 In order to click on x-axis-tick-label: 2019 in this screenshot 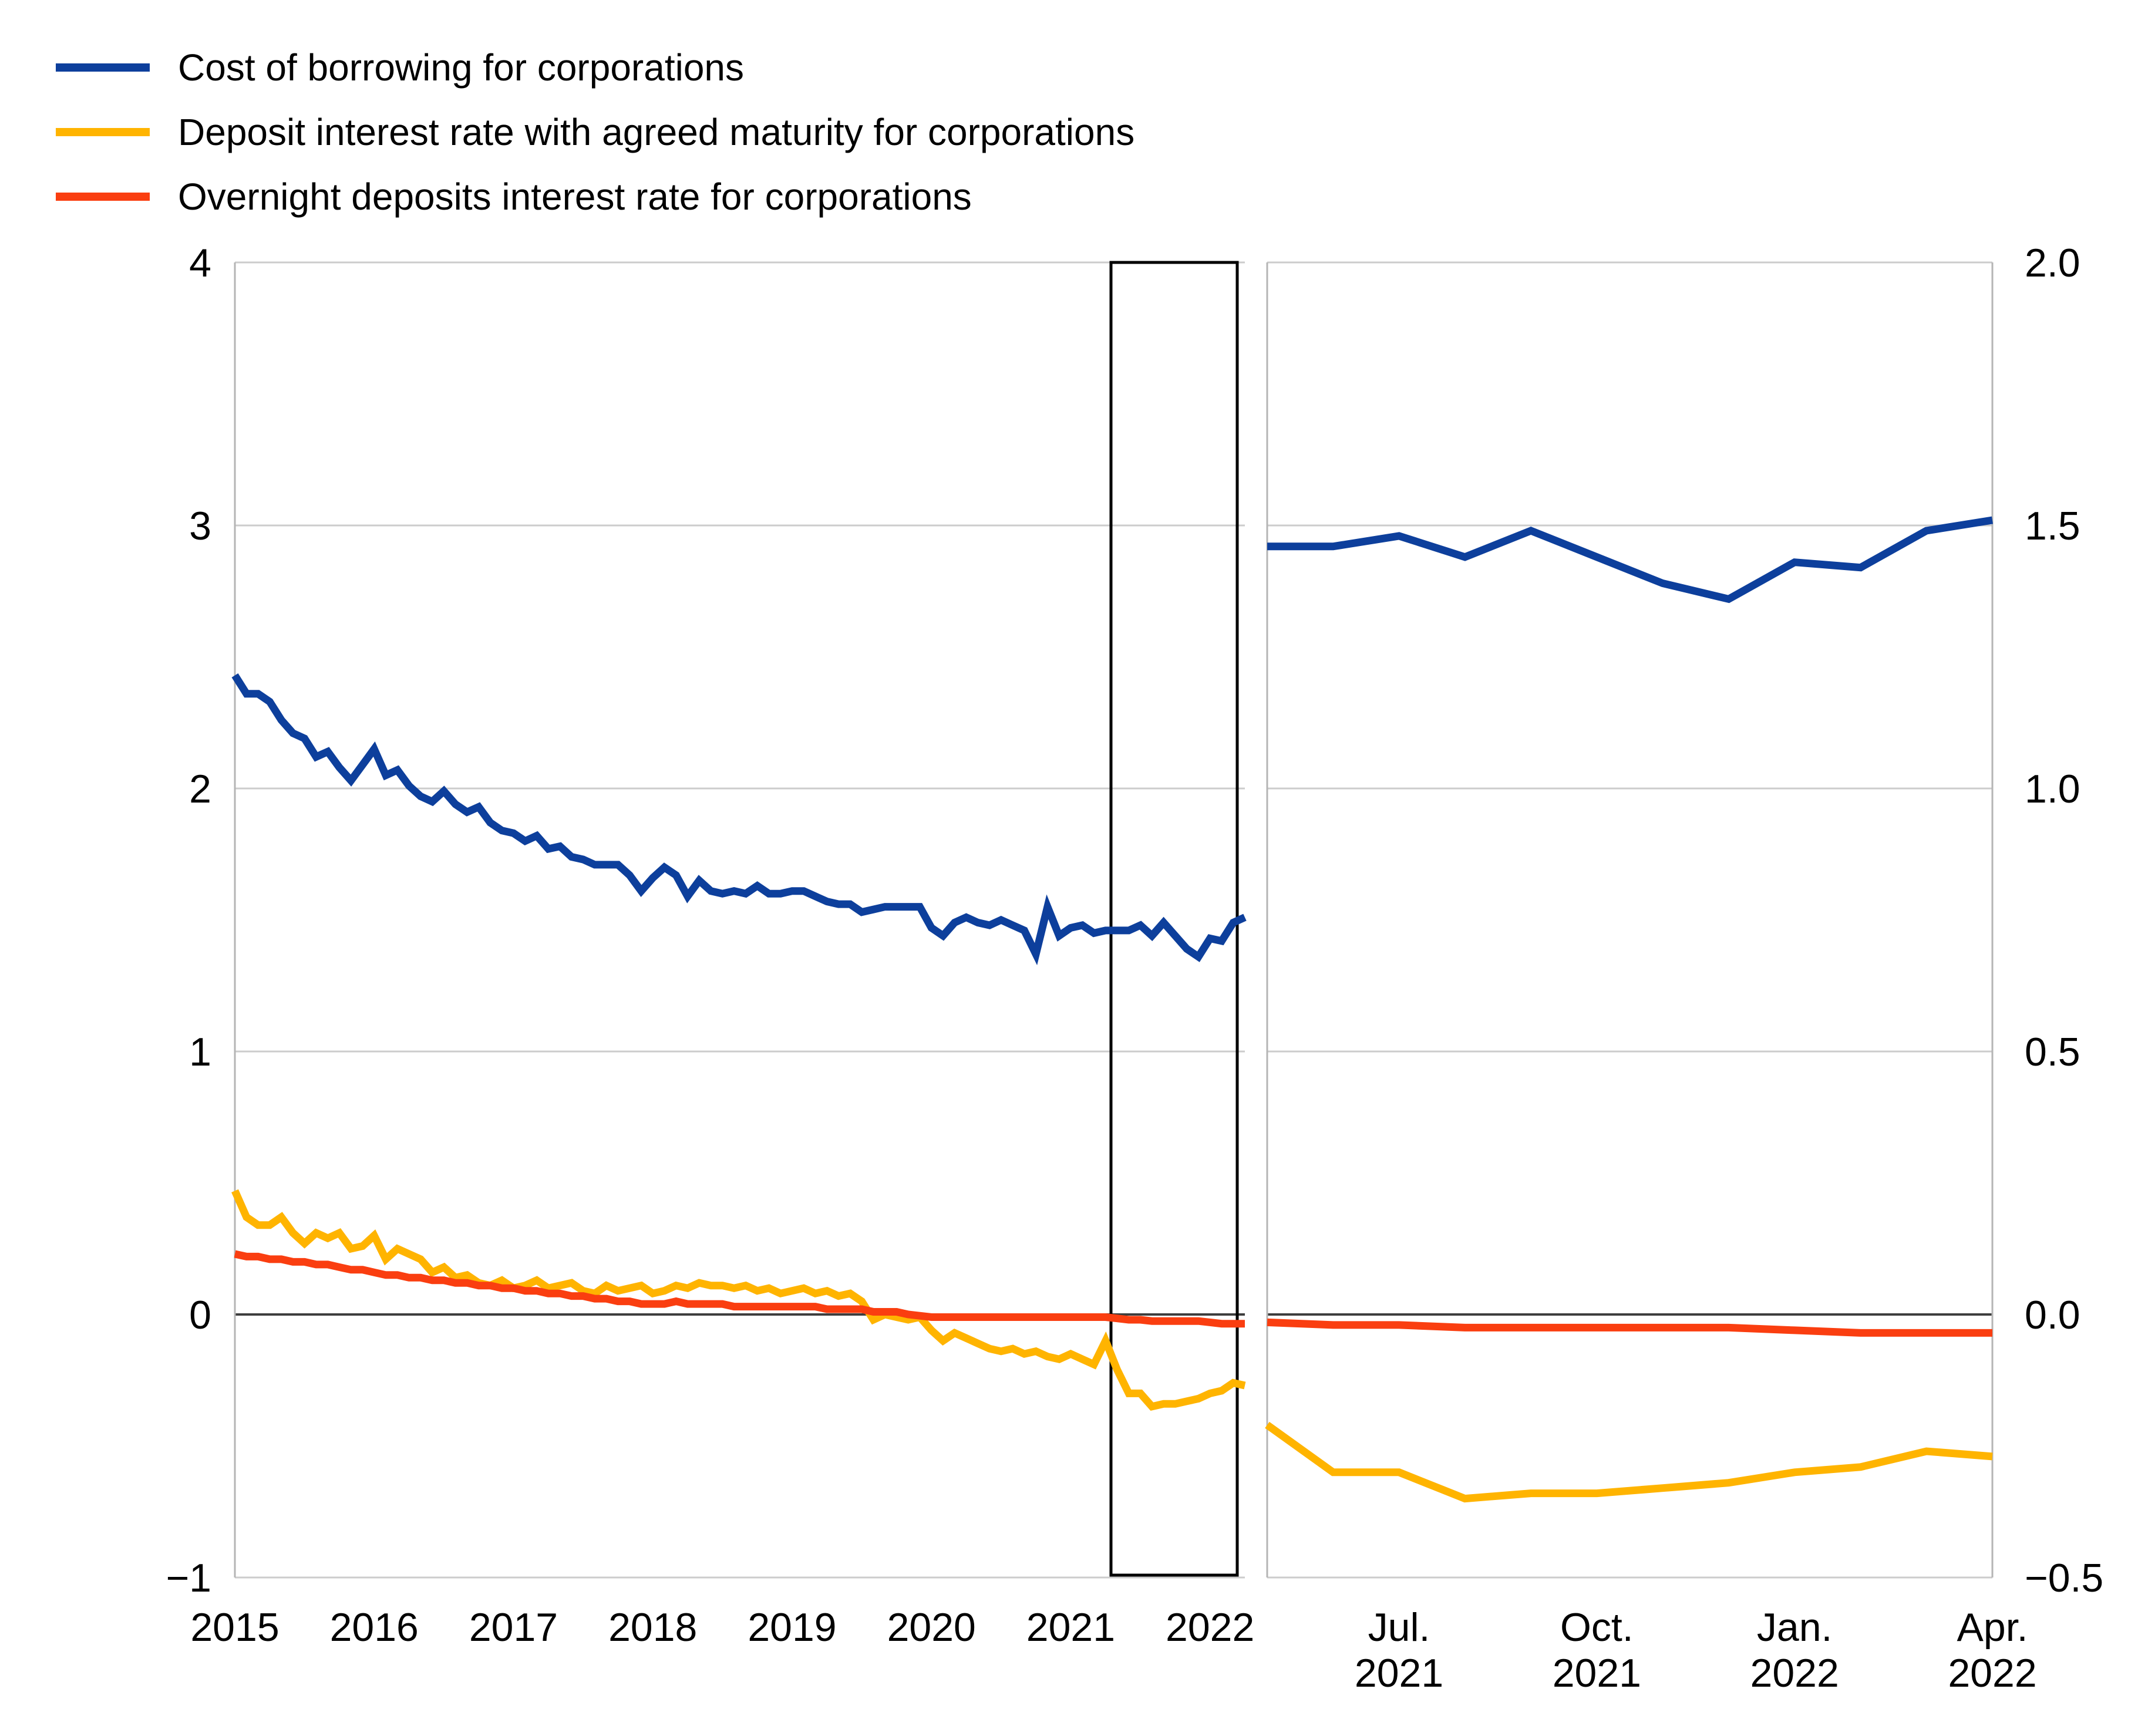, I will do `click(792, 1627)`.